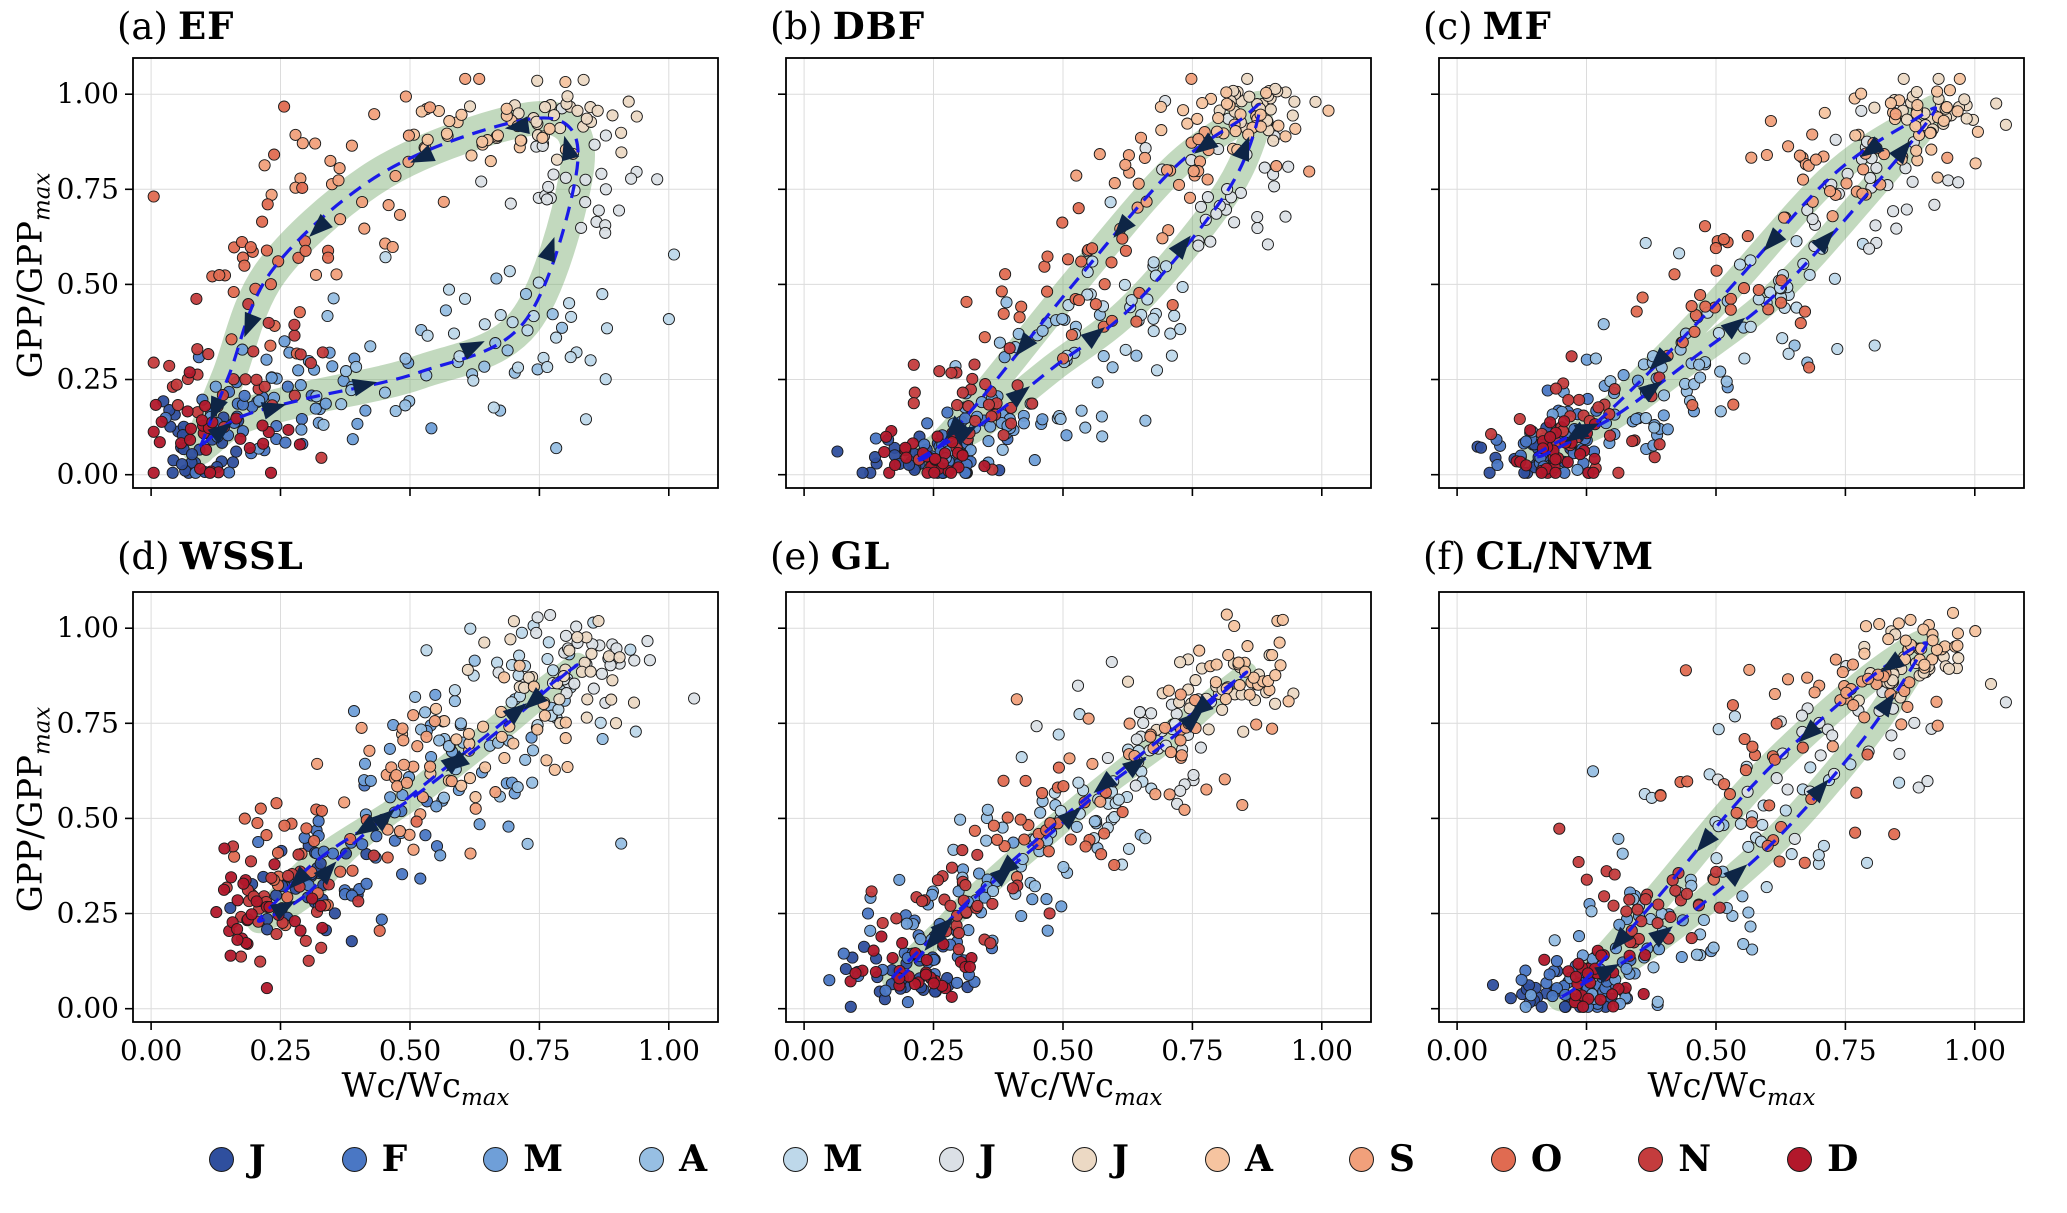  Describe the element at coordinates (796, 26) in the screenshot. I see `panel-b-title-prefix: (b)` at that location.